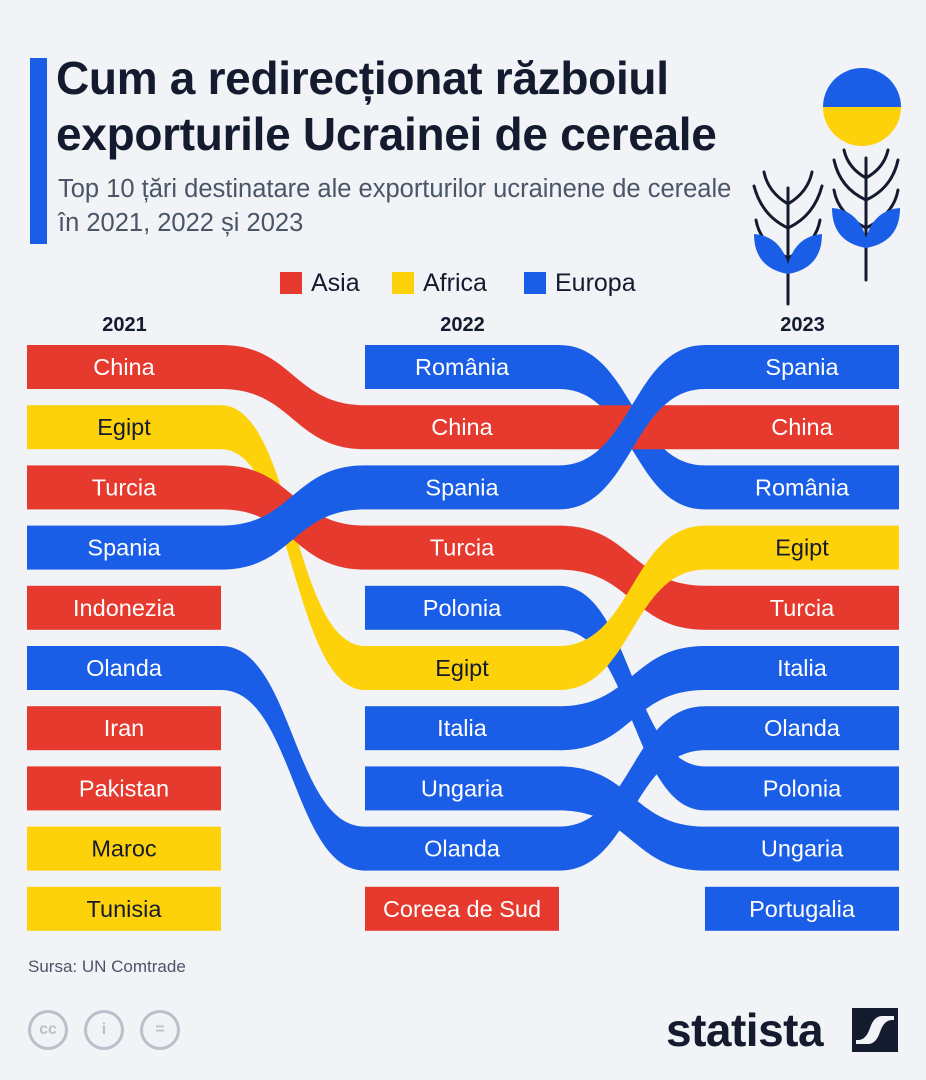  What do you see at coordinates (48, 1030) in the screenshot?
I see `cc-icon: cc` at bounding box center [48, 1030].